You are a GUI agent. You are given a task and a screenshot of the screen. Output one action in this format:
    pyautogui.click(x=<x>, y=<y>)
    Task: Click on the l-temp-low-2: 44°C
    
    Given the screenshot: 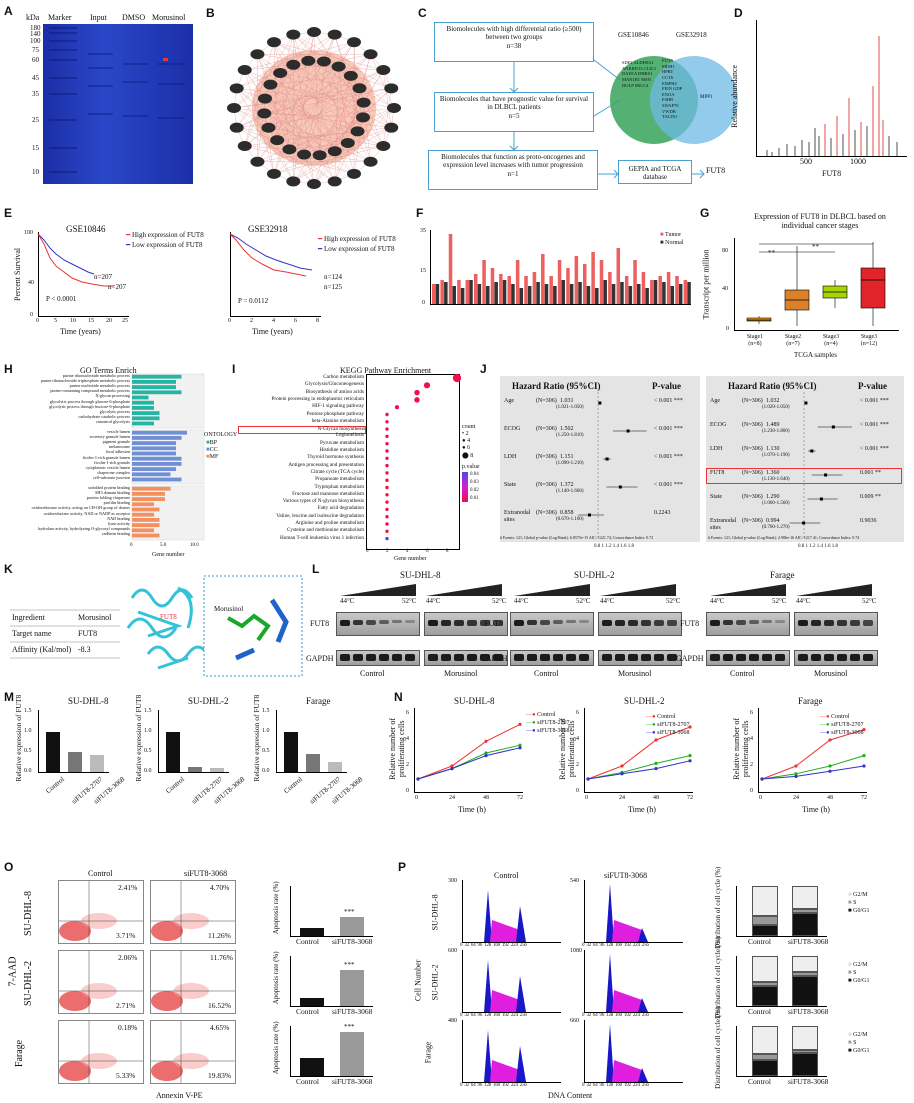 What is the action you would take?
    pyautogui.click(x=803, y=601)
    